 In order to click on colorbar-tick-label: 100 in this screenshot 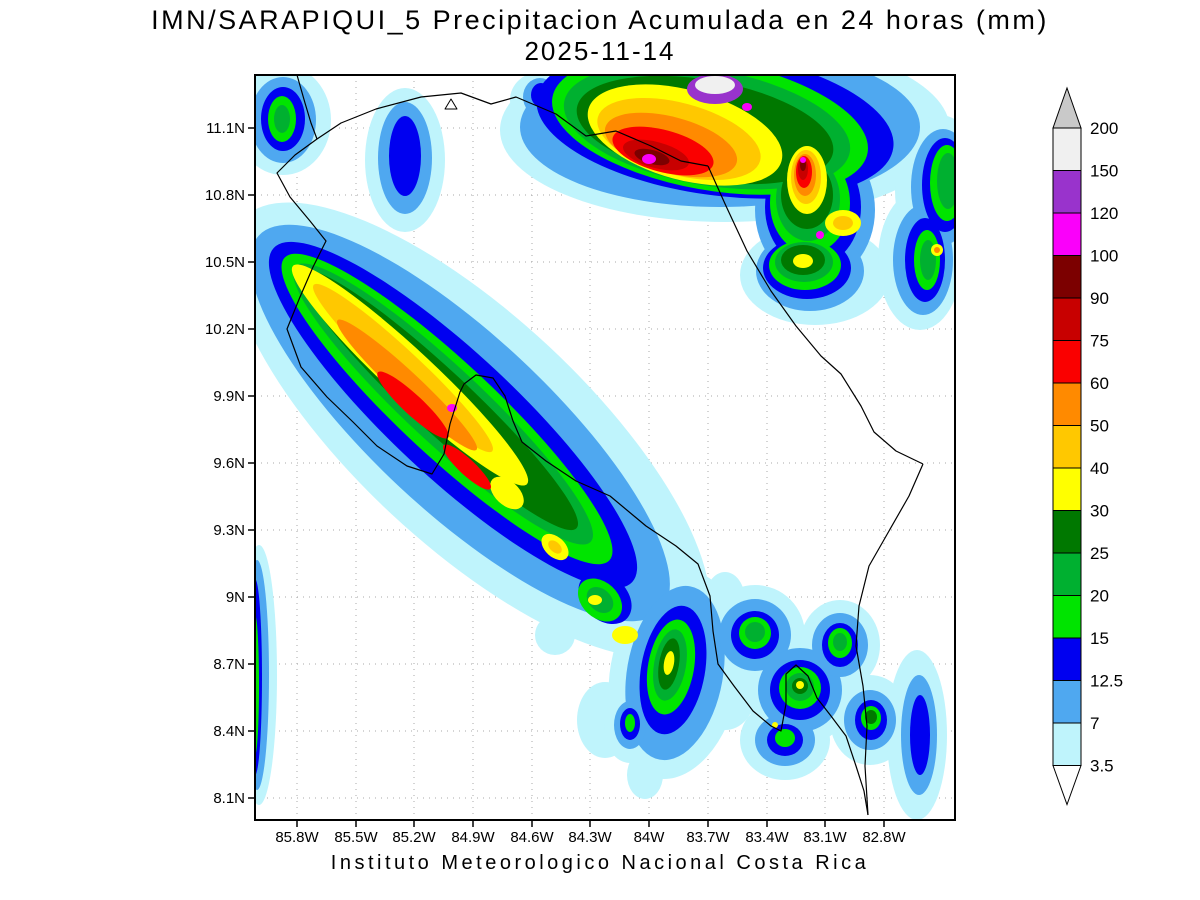, I will do `click(1104, 256)`.